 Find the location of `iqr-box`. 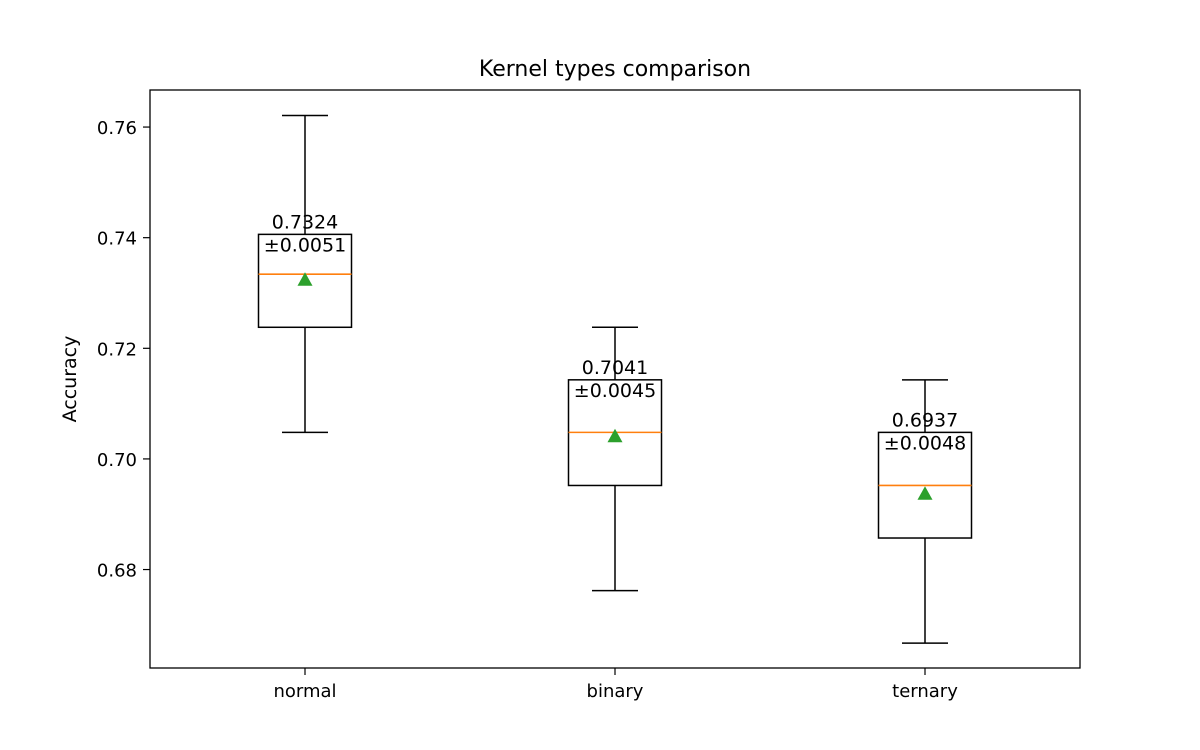

iqr-box is located at coordinates (305, 281).